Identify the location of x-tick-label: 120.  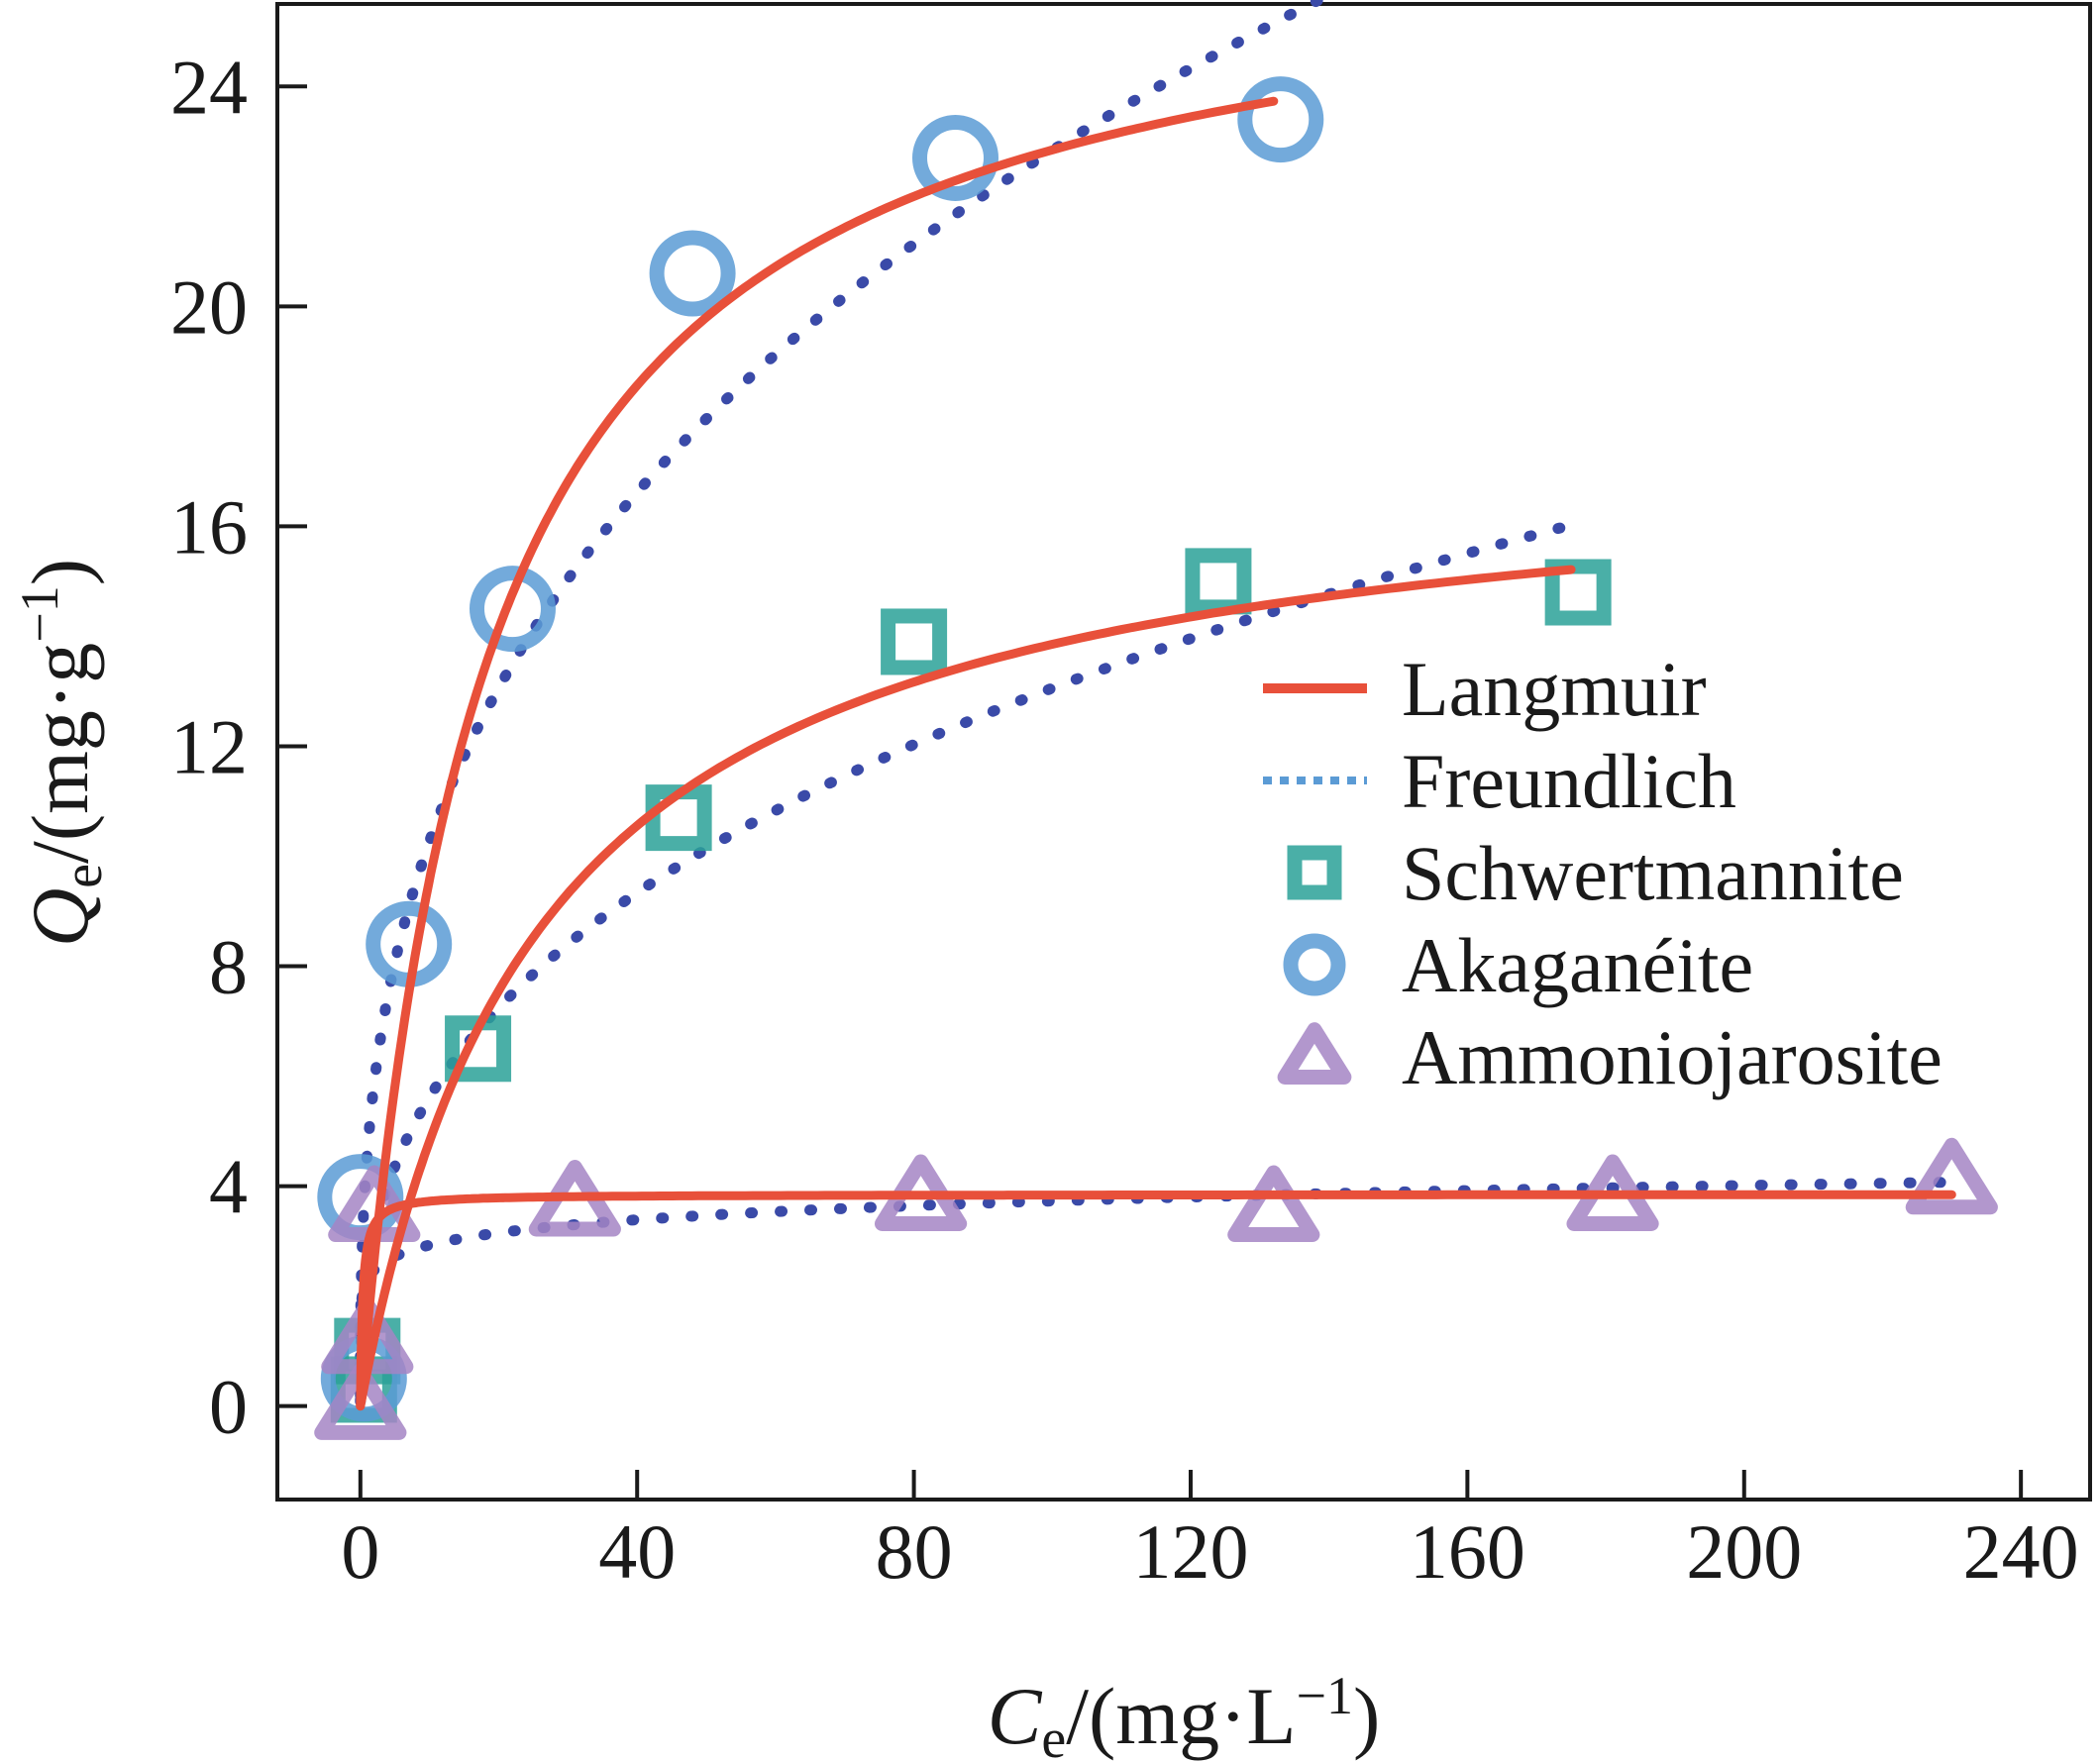
(1190, 1551).